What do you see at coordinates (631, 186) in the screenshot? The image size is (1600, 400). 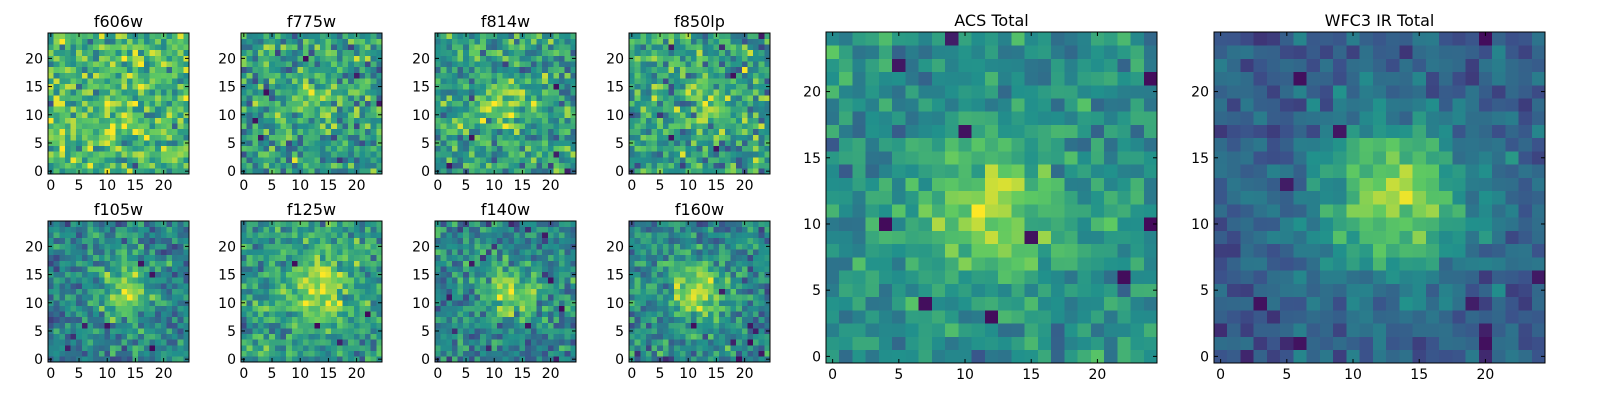 I see `x-tick-label: 0` at bounding box center [631, 186].